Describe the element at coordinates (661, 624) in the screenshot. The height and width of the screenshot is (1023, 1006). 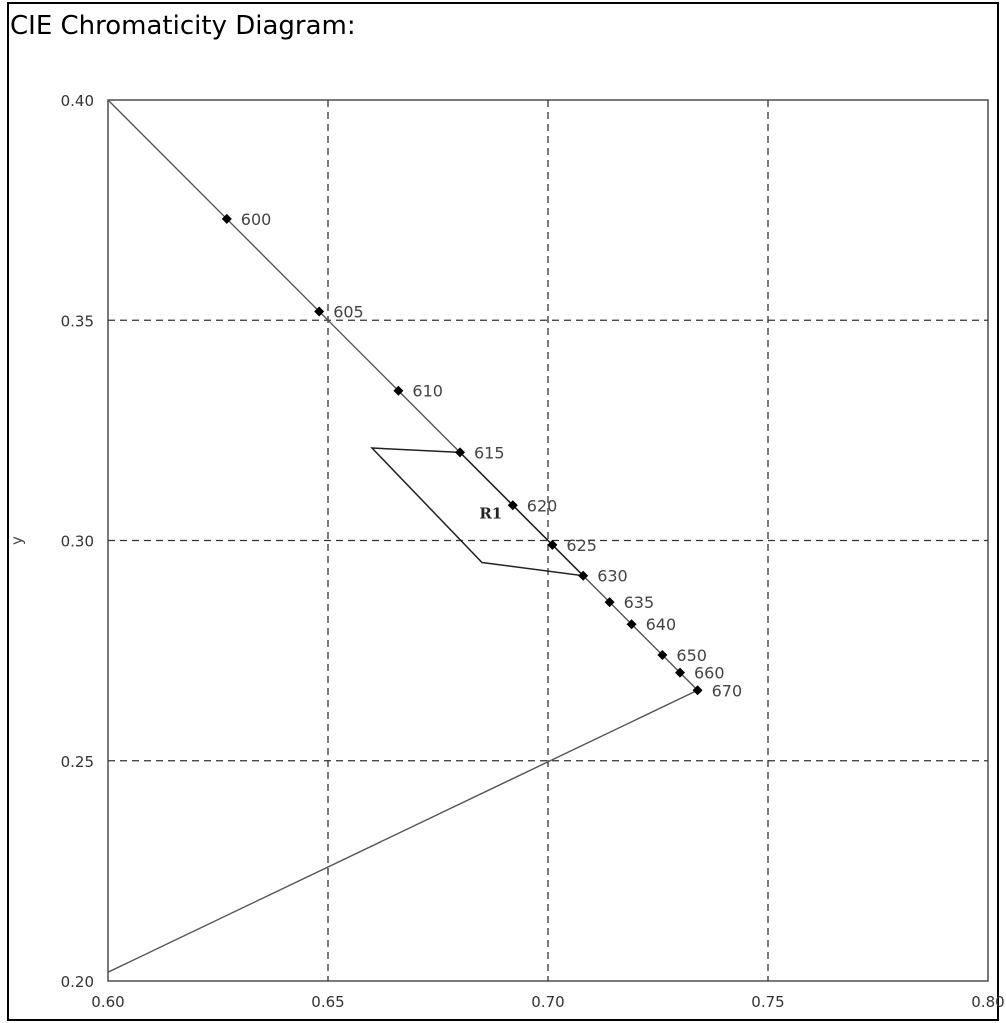
I see `wavelength-label: 640` at that location.